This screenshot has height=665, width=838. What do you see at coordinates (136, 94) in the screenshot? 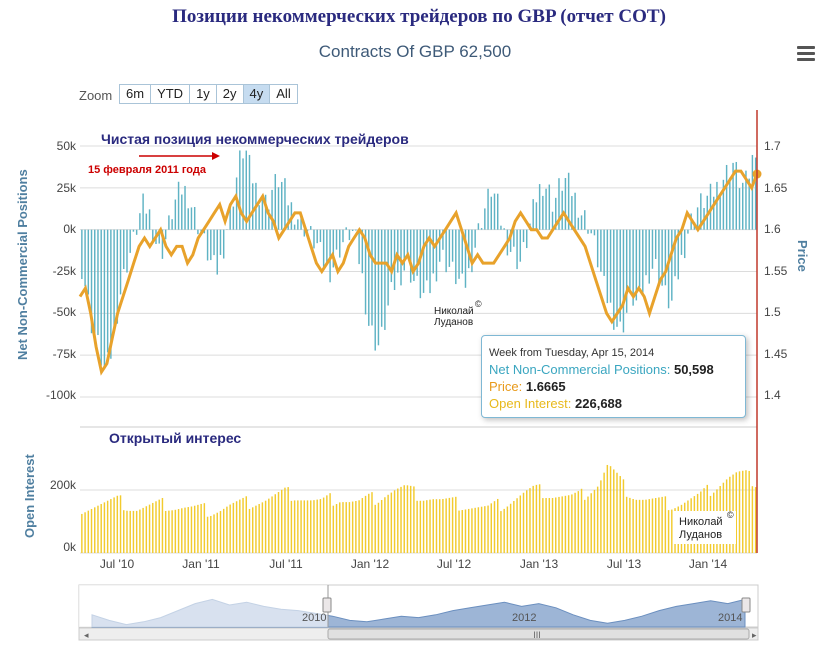
I see `zoom-6m-button: 6m` at bounding box center [136, 94].